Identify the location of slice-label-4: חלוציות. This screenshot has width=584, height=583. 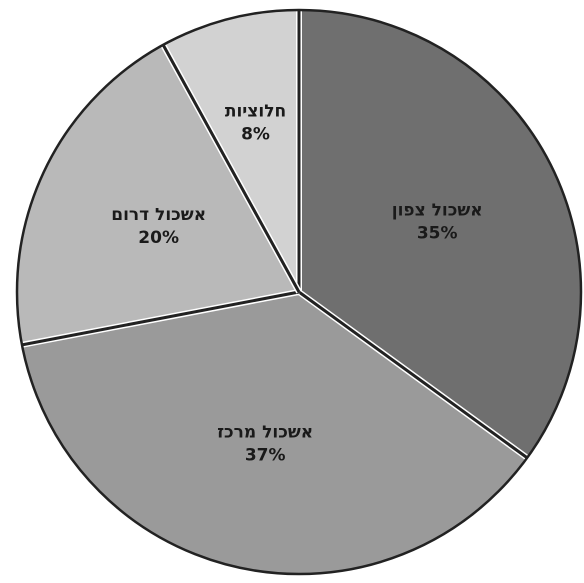
(255, 112).